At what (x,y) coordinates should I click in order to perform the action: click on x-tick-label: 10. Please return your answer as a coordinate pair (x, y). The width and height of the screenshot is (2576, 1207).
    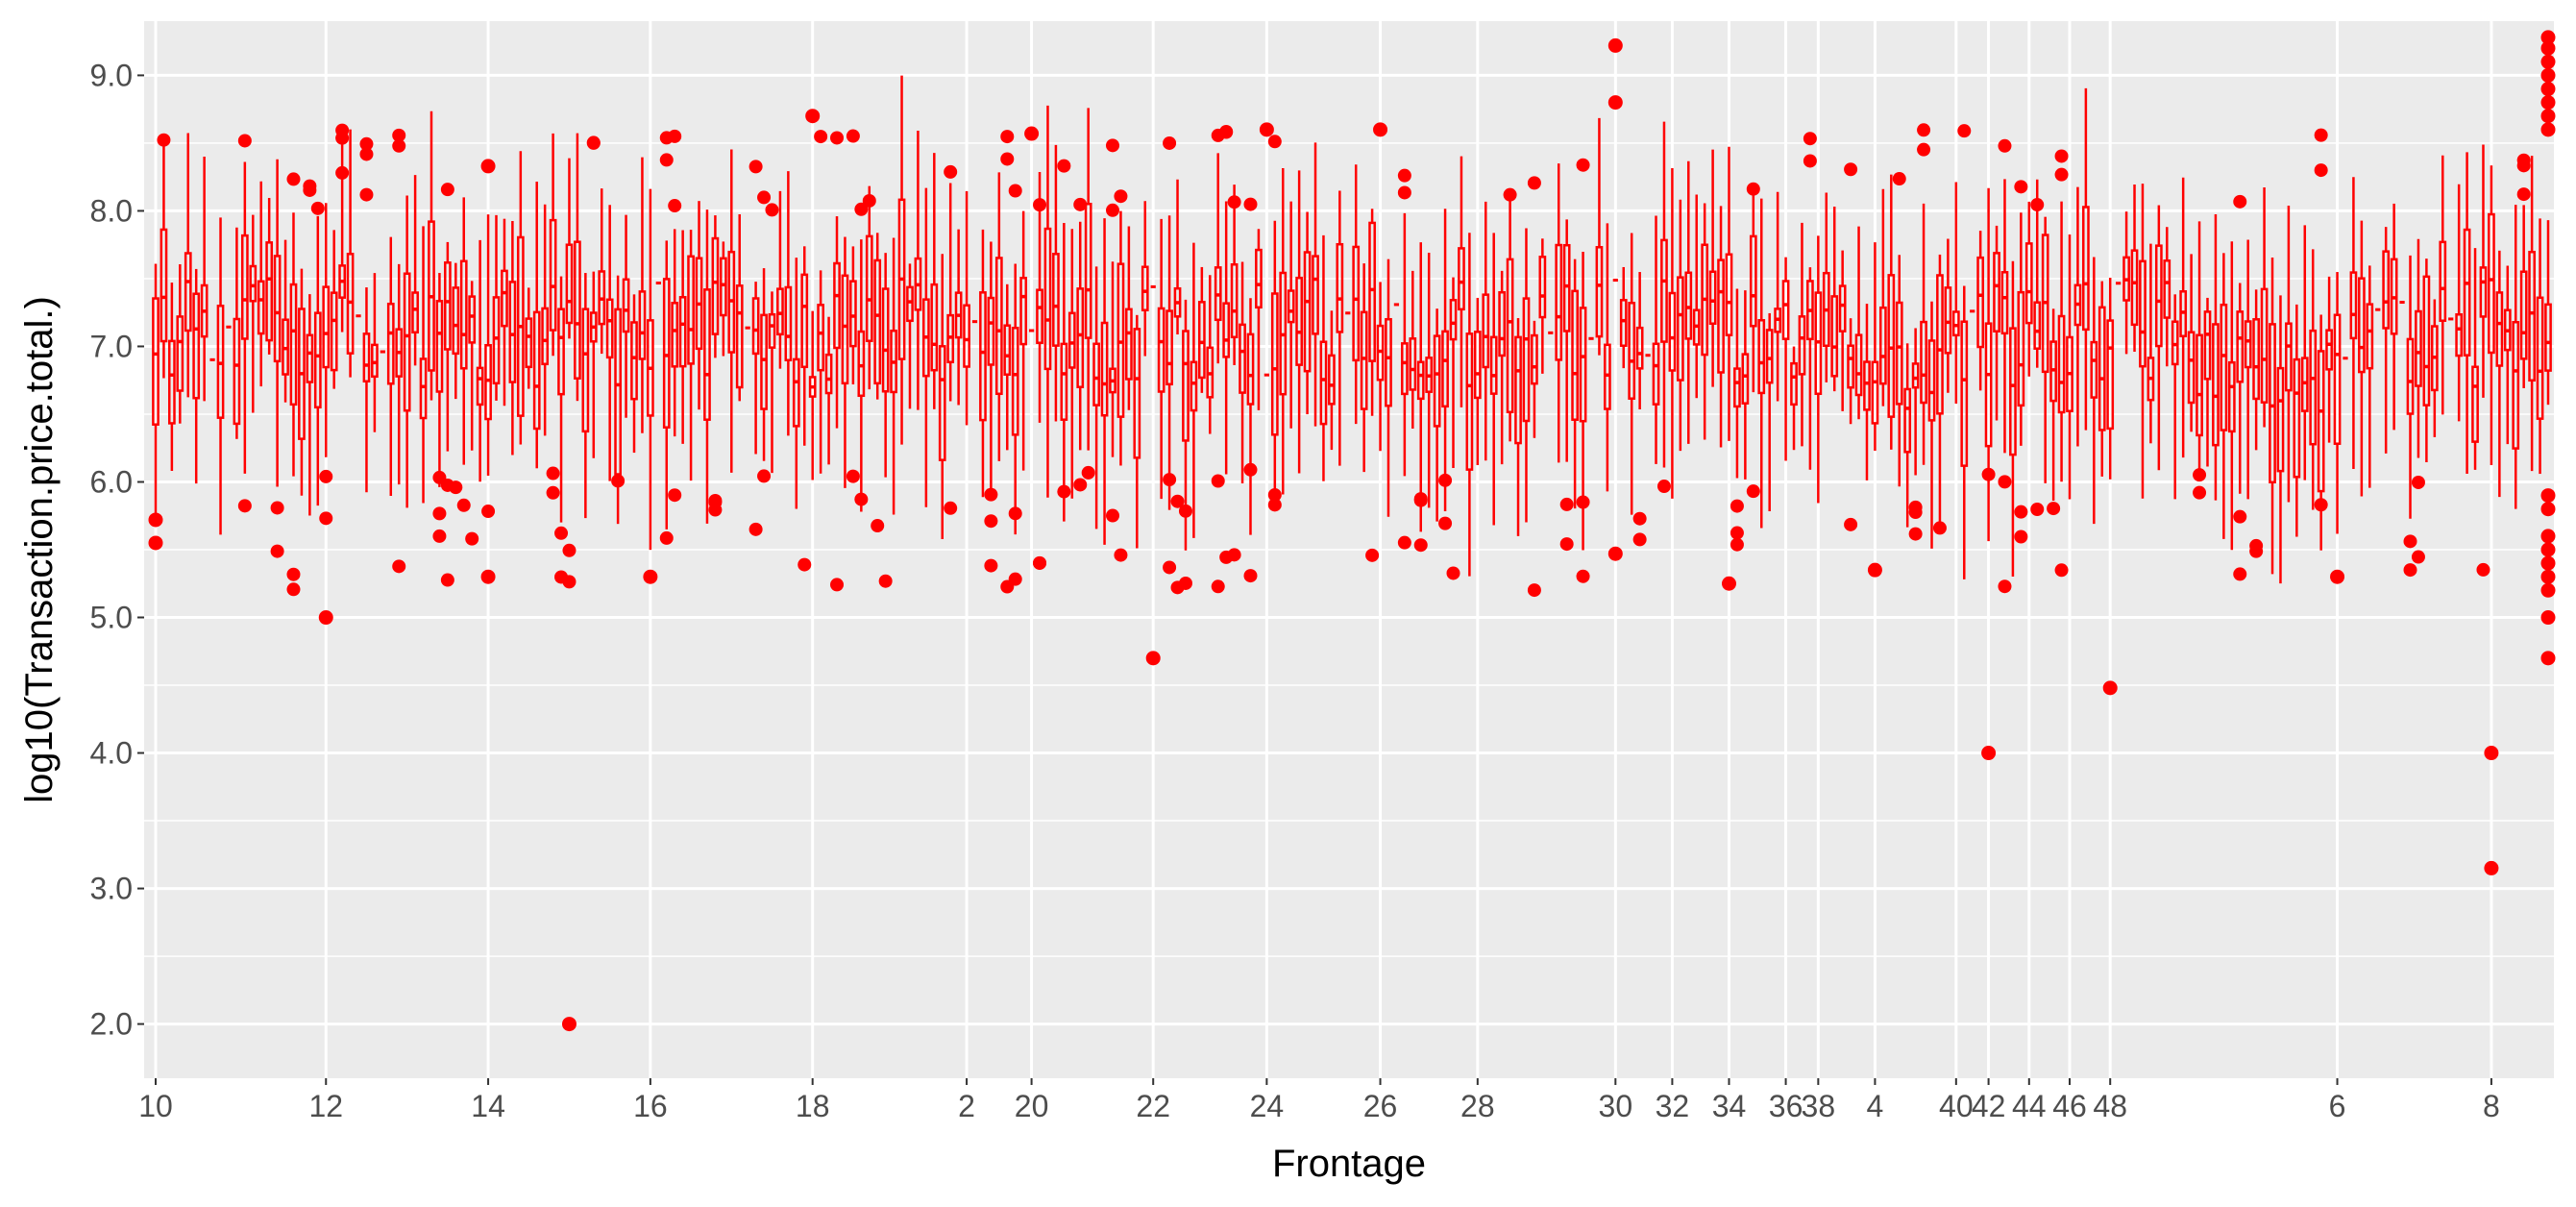
    Looking at the image, I should click on (155, 1106).